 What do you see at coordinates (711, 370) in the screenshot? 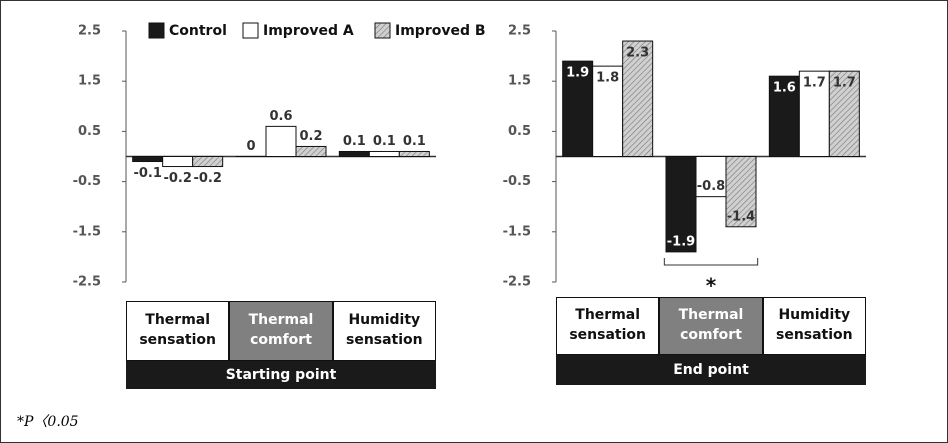
I see `group-label: End point` at bounding box center [711, 370].